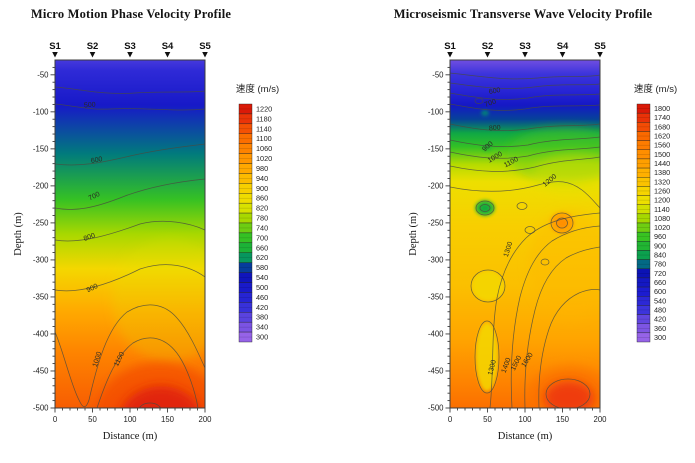 The height and width of the screenshot is (463, 695). I want to click on x-tick-label: 0, so click(450, 419).